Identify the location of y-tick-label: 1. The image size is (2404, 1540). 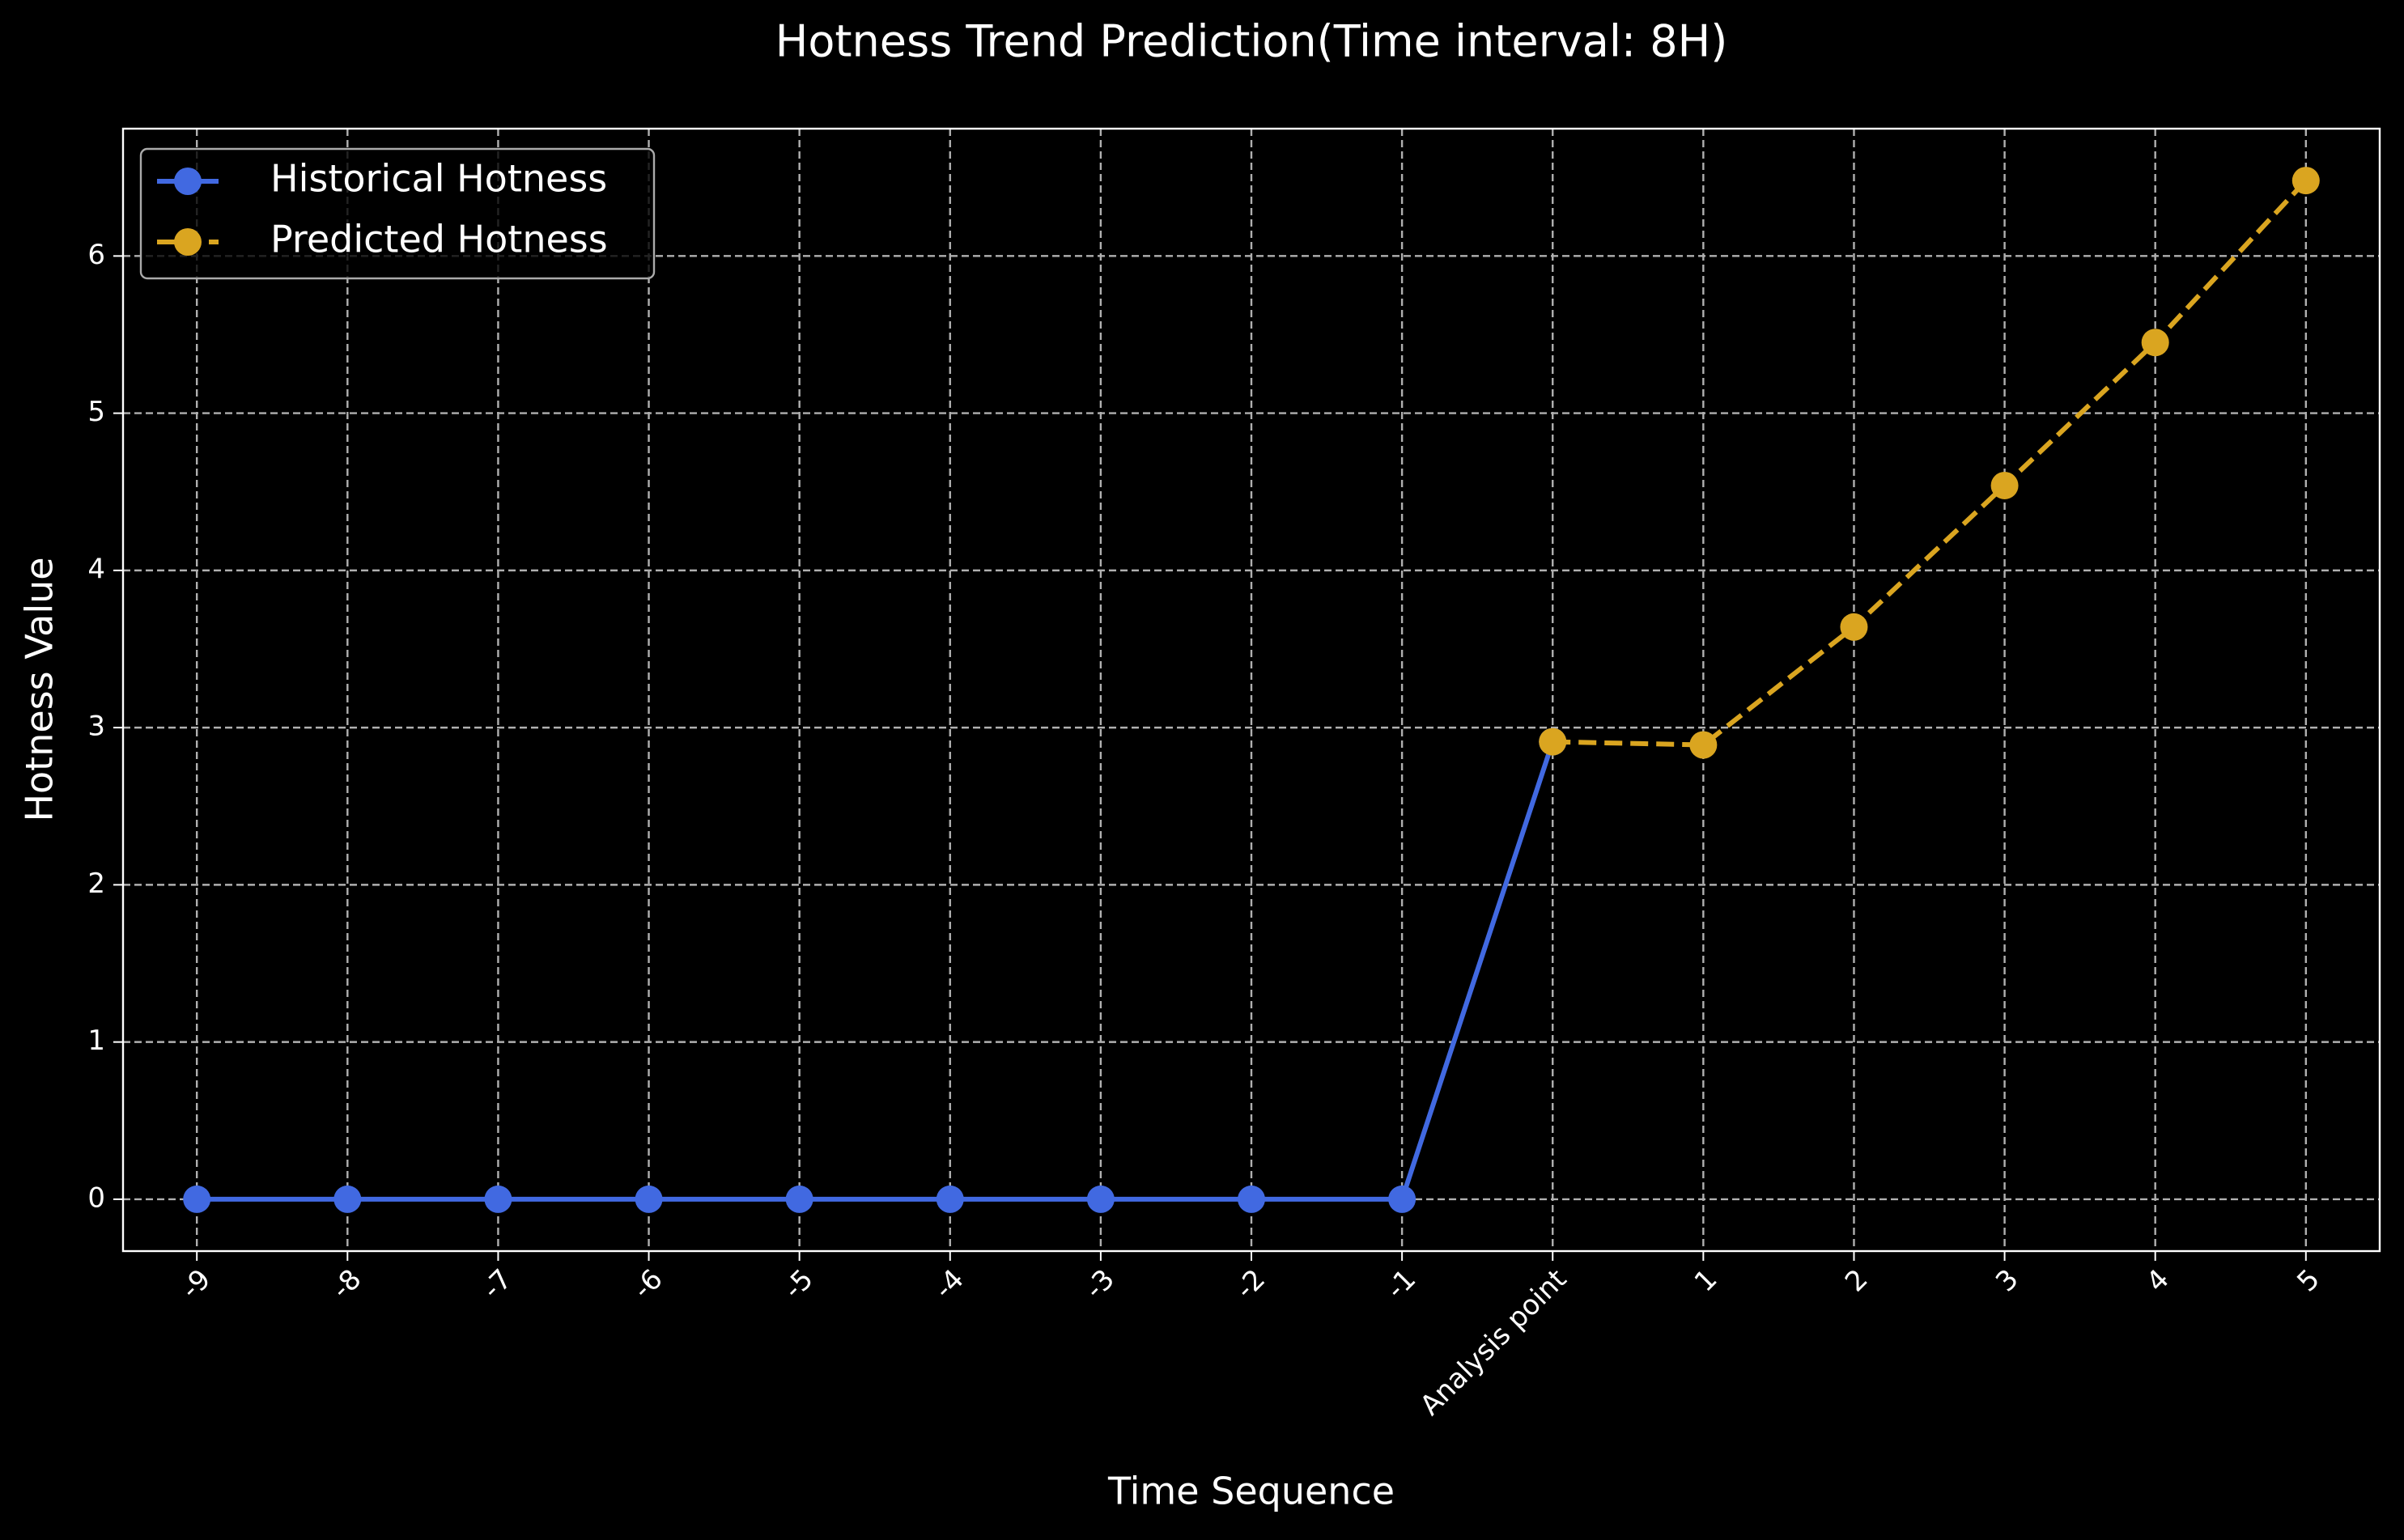
(96, 1041).